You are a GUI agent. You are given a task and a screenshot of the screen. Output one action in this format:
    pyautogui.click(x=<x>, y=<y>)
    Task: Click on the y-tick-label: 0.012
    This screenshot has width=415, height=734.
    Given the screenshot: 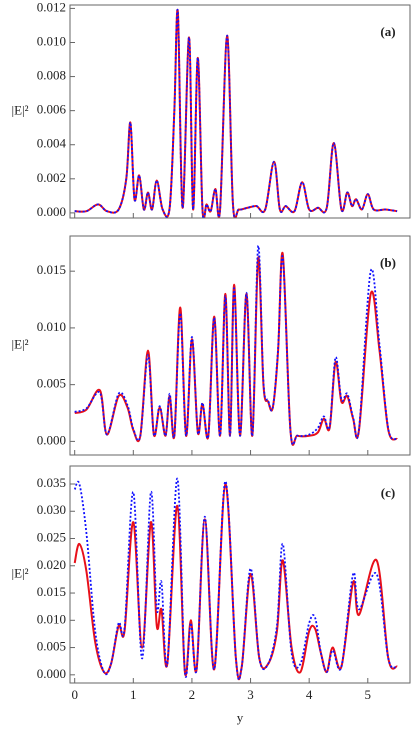 What is the action you would take?
    pyautogui.click(x=51, y=7)
    